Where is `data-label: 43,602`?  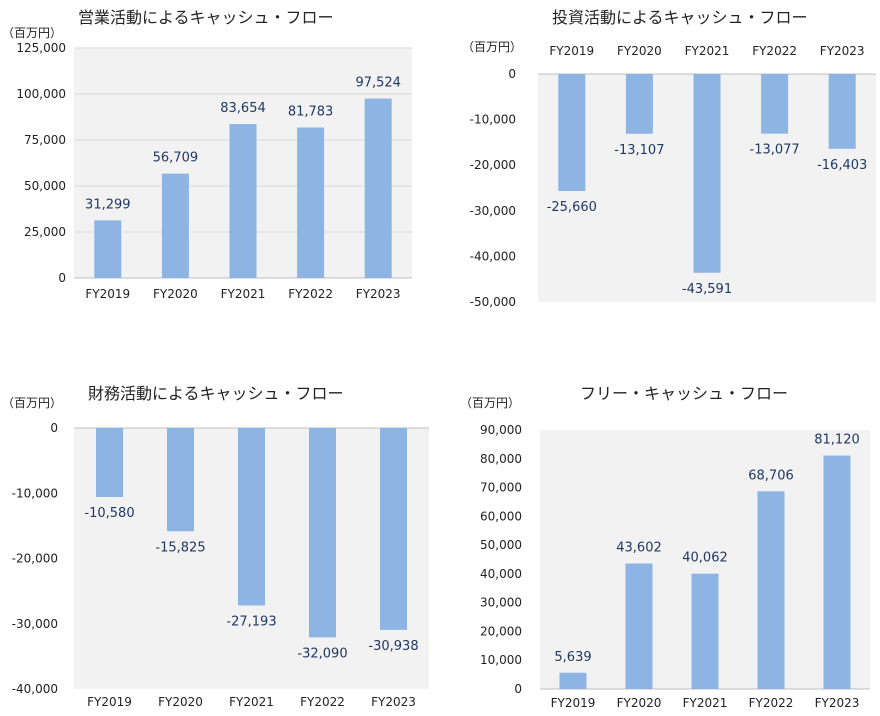 data-label: 43,602 is located at coordinates (639, 548).